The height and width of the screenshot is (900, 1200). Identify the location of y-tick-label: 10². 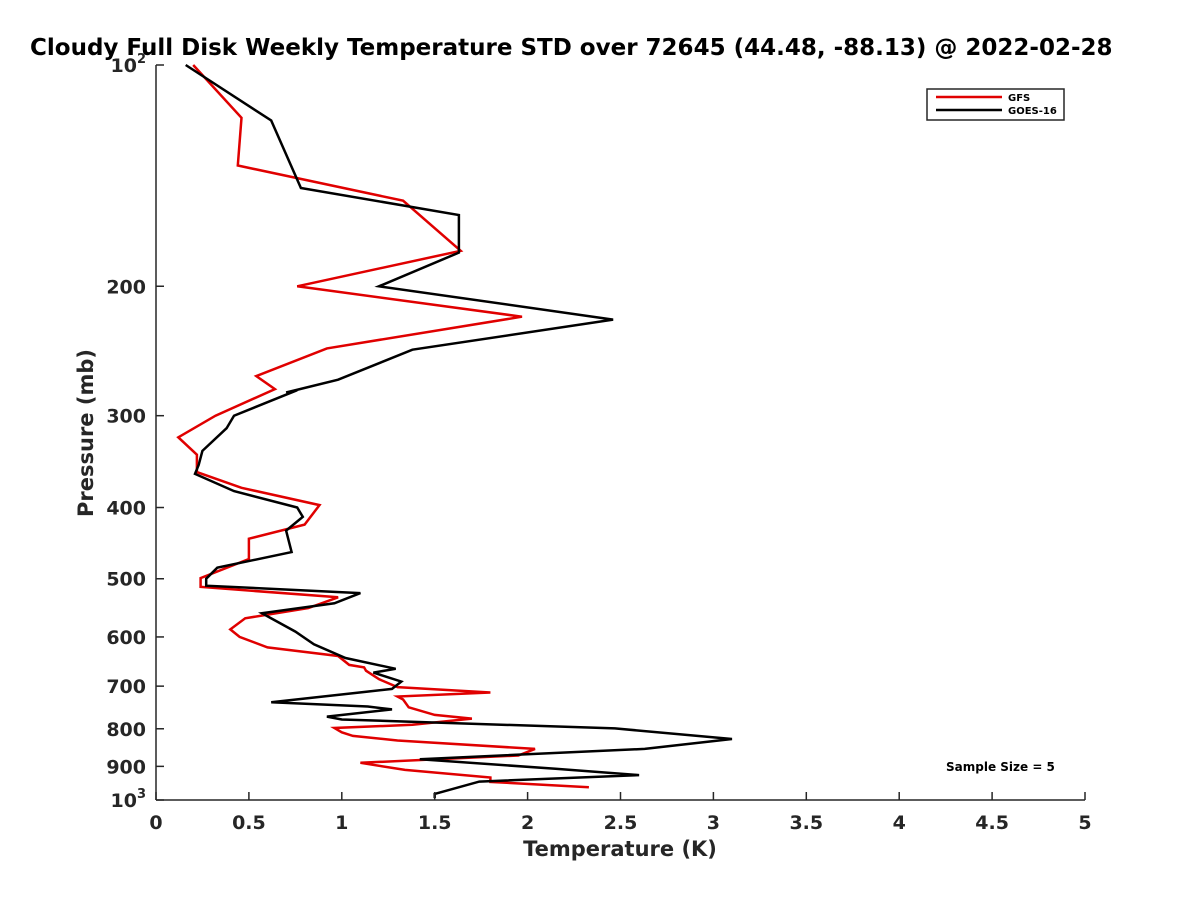
(129, 64).